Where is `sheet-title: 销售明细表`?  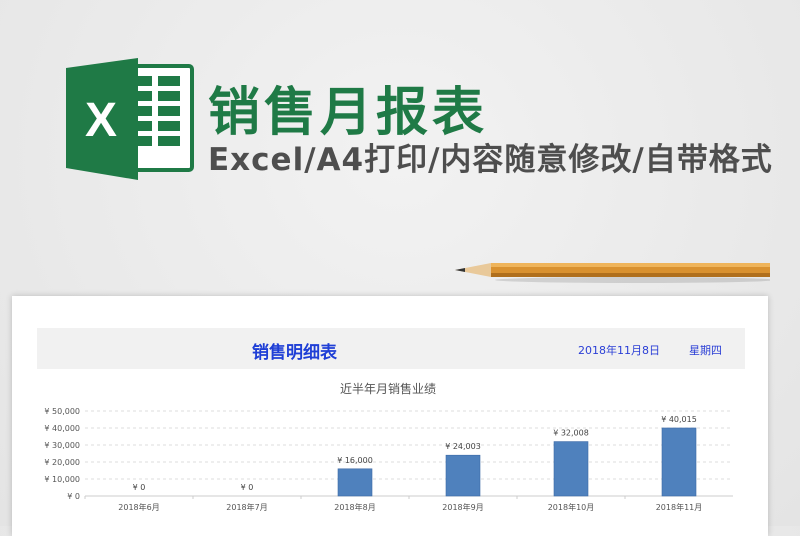
sheet-title: 销售明细表 is located at coordinates (294, 353).